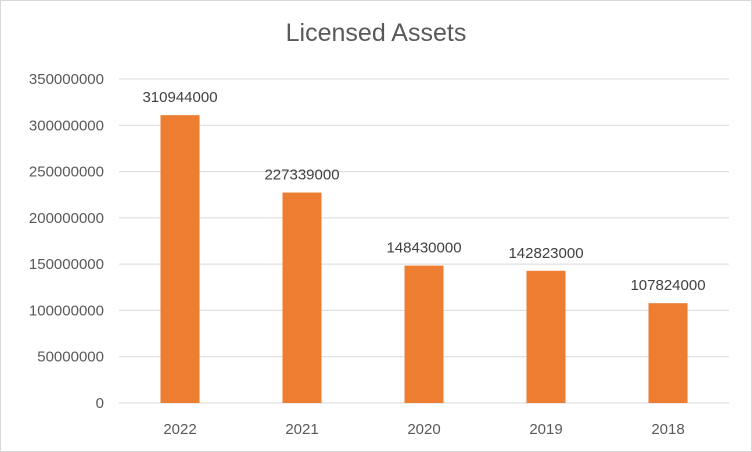 This screenshot has width=752, height=452. Describe the element at coordinates (545, 429) in the screenshot. I see `x-tick-label: 2019` at that location.